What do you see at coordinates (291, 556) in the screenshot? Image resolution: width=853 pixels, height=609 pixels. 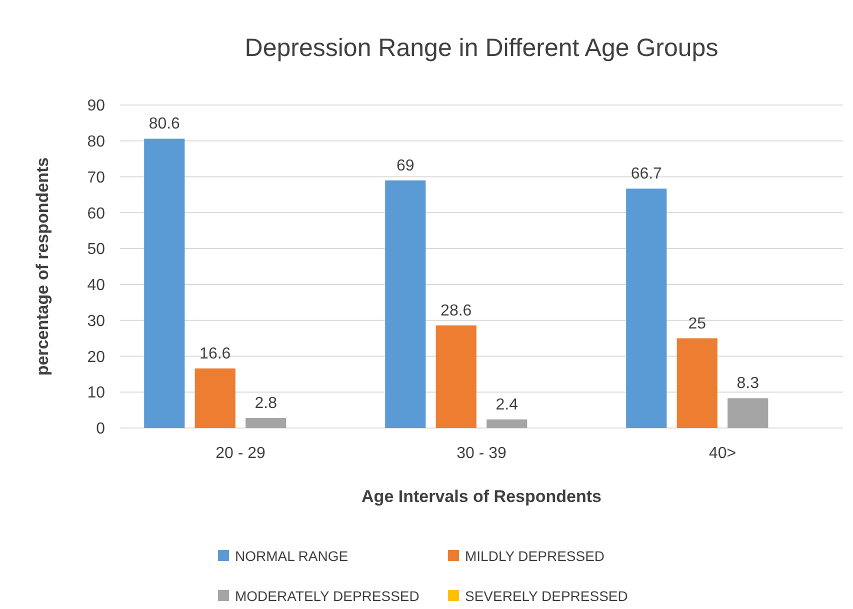 I see `legend-label: NORMAL RANGE` at bounding box center [291, 556].